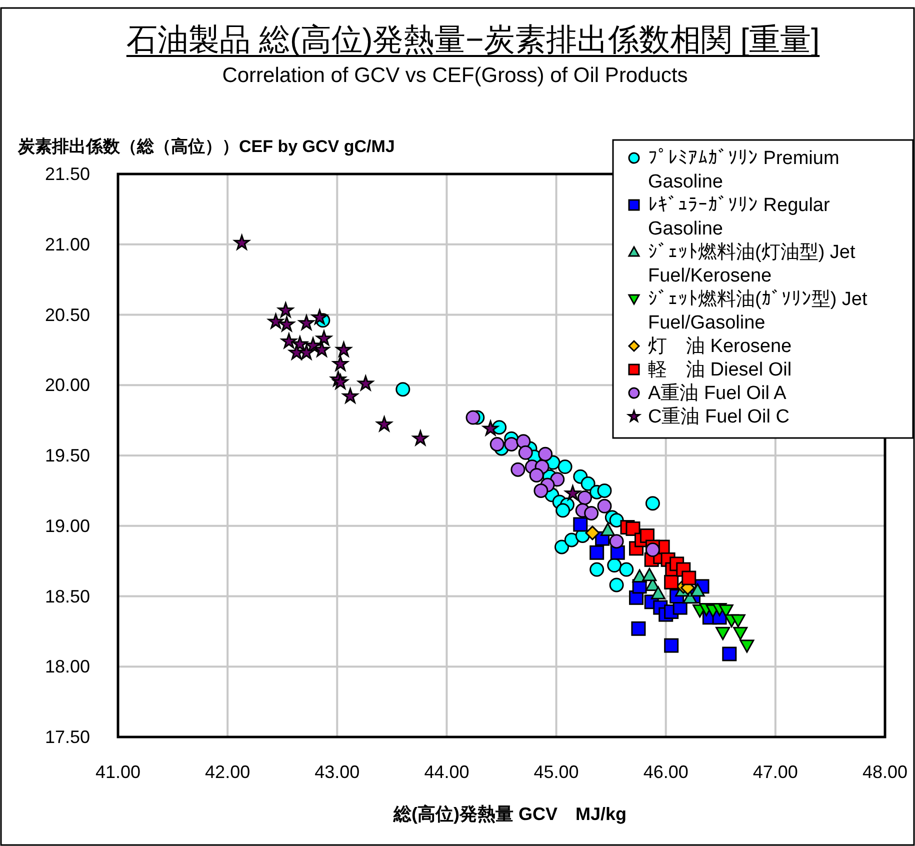 The image size is (915, 846). I want to click on chart-subtitle: Correlation of GCV vs CEF(Gross) of Oil Products, so click(455, 75).